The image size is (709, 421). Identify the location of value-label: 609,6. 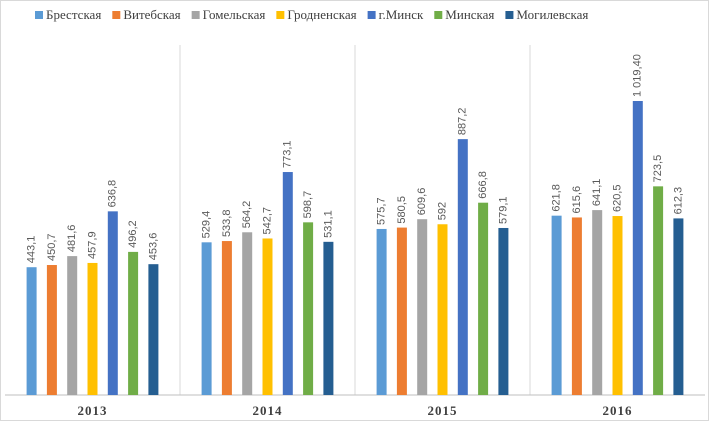
(422, 202).